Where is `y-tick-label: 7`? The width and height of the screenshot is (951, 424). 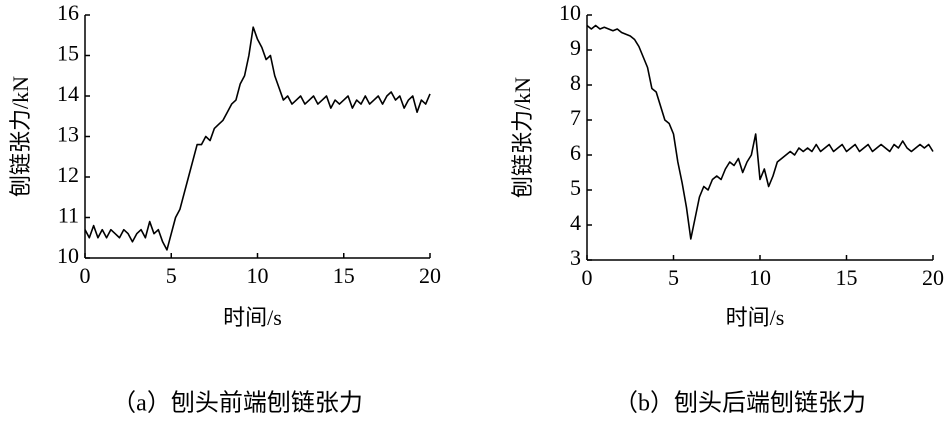
y-tick-label: 7 is located at coordinates (575, 117).